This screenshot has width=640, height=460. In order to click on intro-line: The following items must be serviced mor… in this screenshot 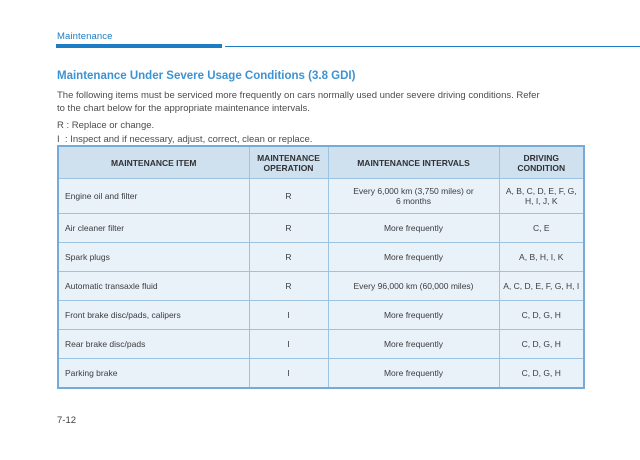, I will do `click(298, 95)`.